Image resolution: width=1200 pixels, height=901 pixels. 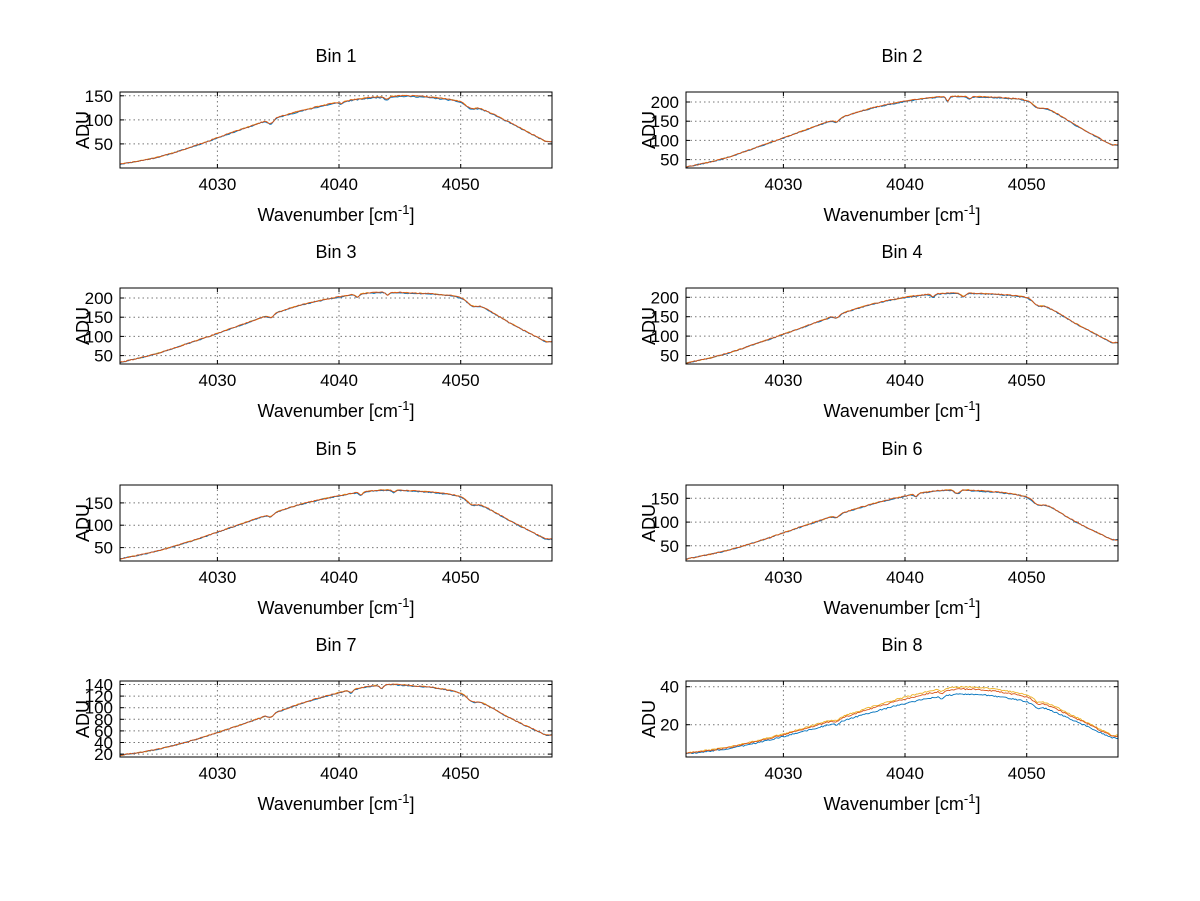 I want to click on plot-title: Bin 7, so click(x=336, y=645).